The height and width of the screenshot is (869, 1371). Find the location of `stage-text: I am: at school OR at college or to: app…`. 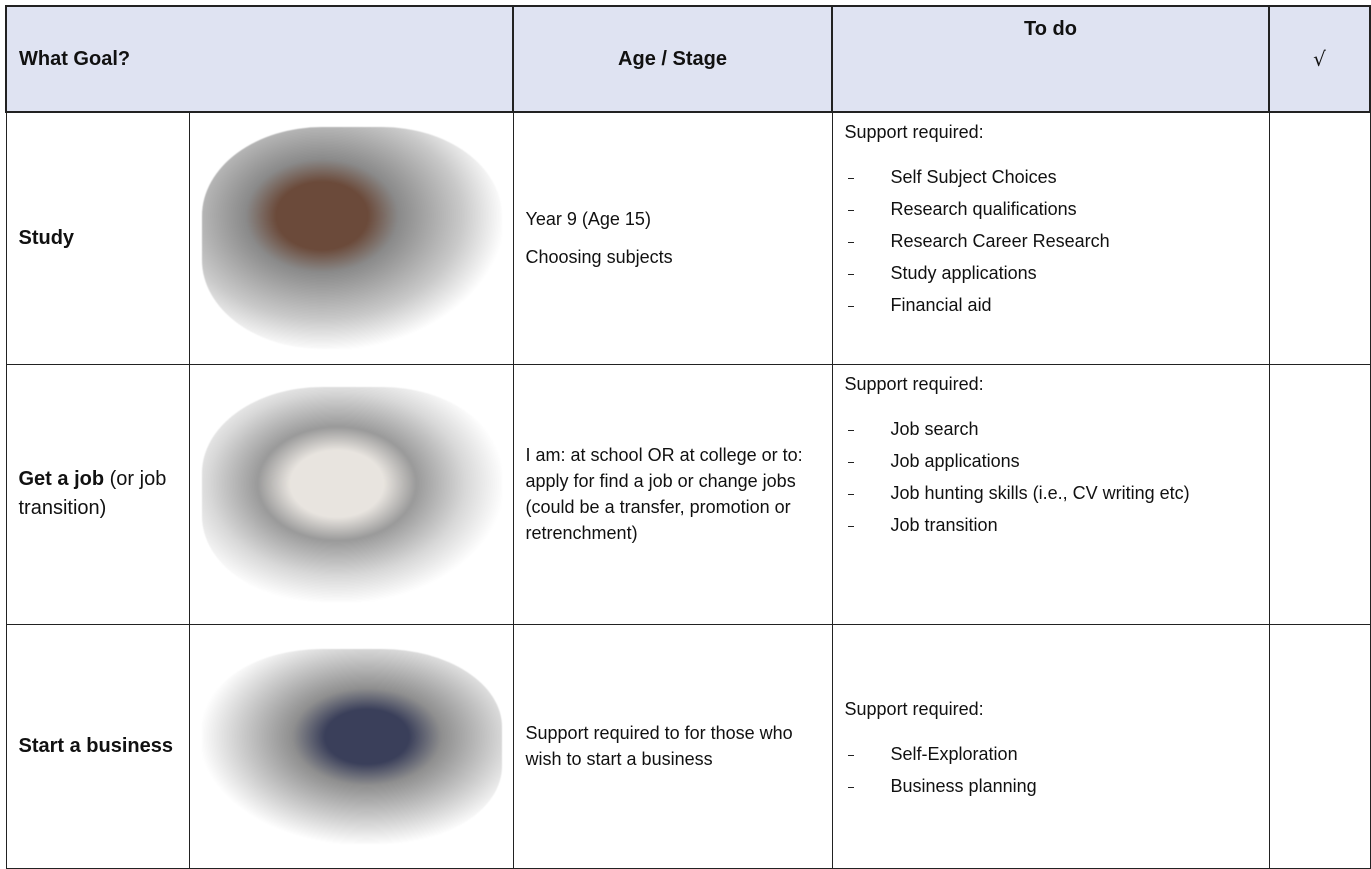

stage-text: I am: at school OR at college or to: app… is located at coordinates (664, 494).